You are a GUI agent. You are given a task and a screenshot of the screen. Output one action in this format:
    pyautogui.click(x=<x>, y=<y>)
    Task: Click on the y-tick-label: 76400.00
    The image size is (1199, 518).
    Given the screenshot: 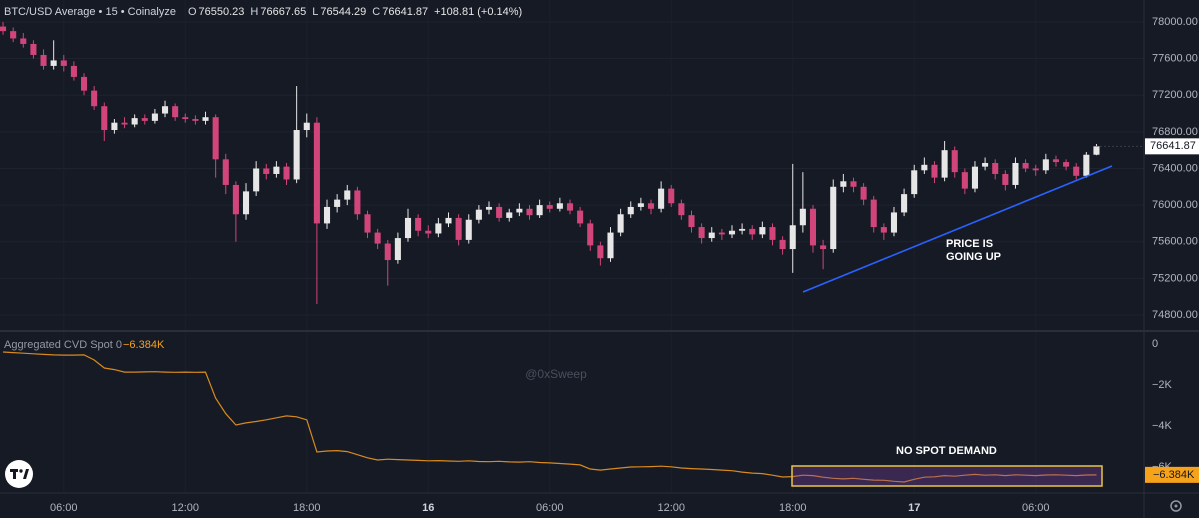 What is the action you would take?
    pyautogui.click(x=1175, y=168)
    